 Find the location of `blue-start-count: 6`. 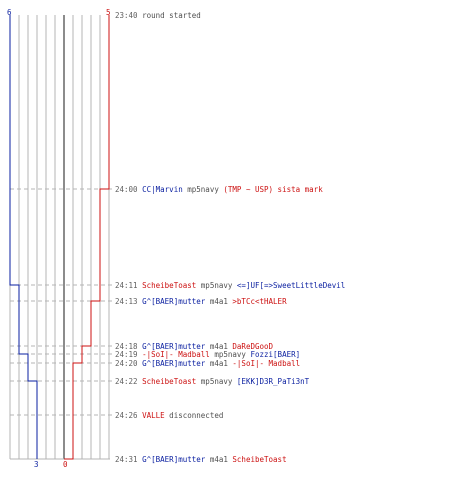

blue-start-count: 6 is located at coordinates (9, 12).